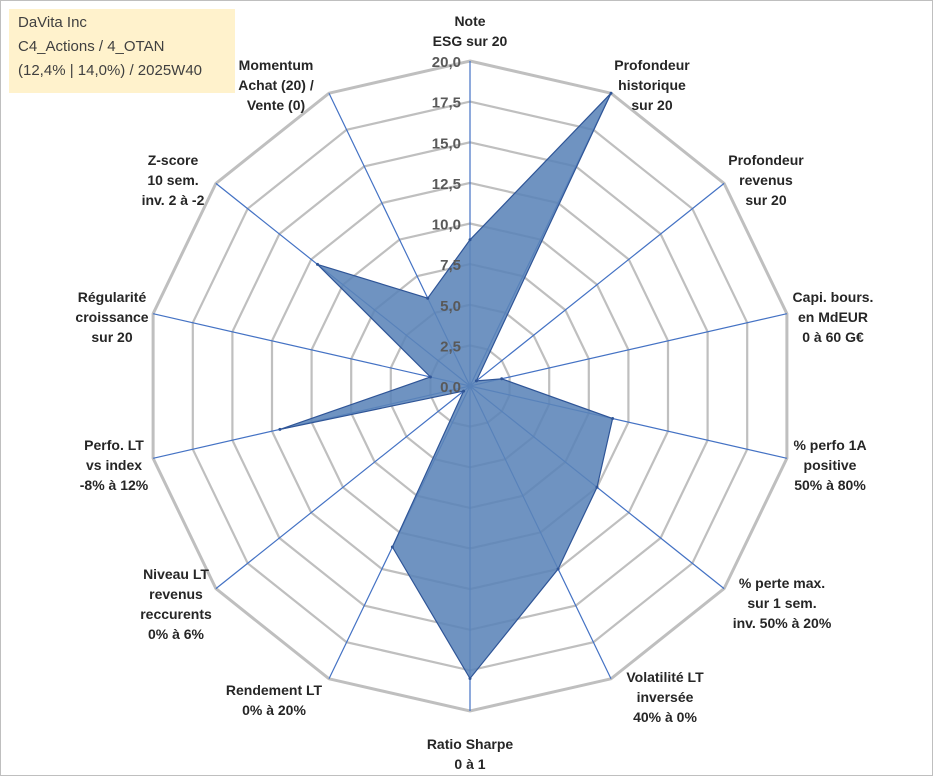 Image resolution: width=933 pixels, height=776 pixels. What do you see at coordinates (110, 70) in the screenshot?
I see `performance-week: (12,4% | 14,0%) / 2025W40` at bounding box center [110, 70].